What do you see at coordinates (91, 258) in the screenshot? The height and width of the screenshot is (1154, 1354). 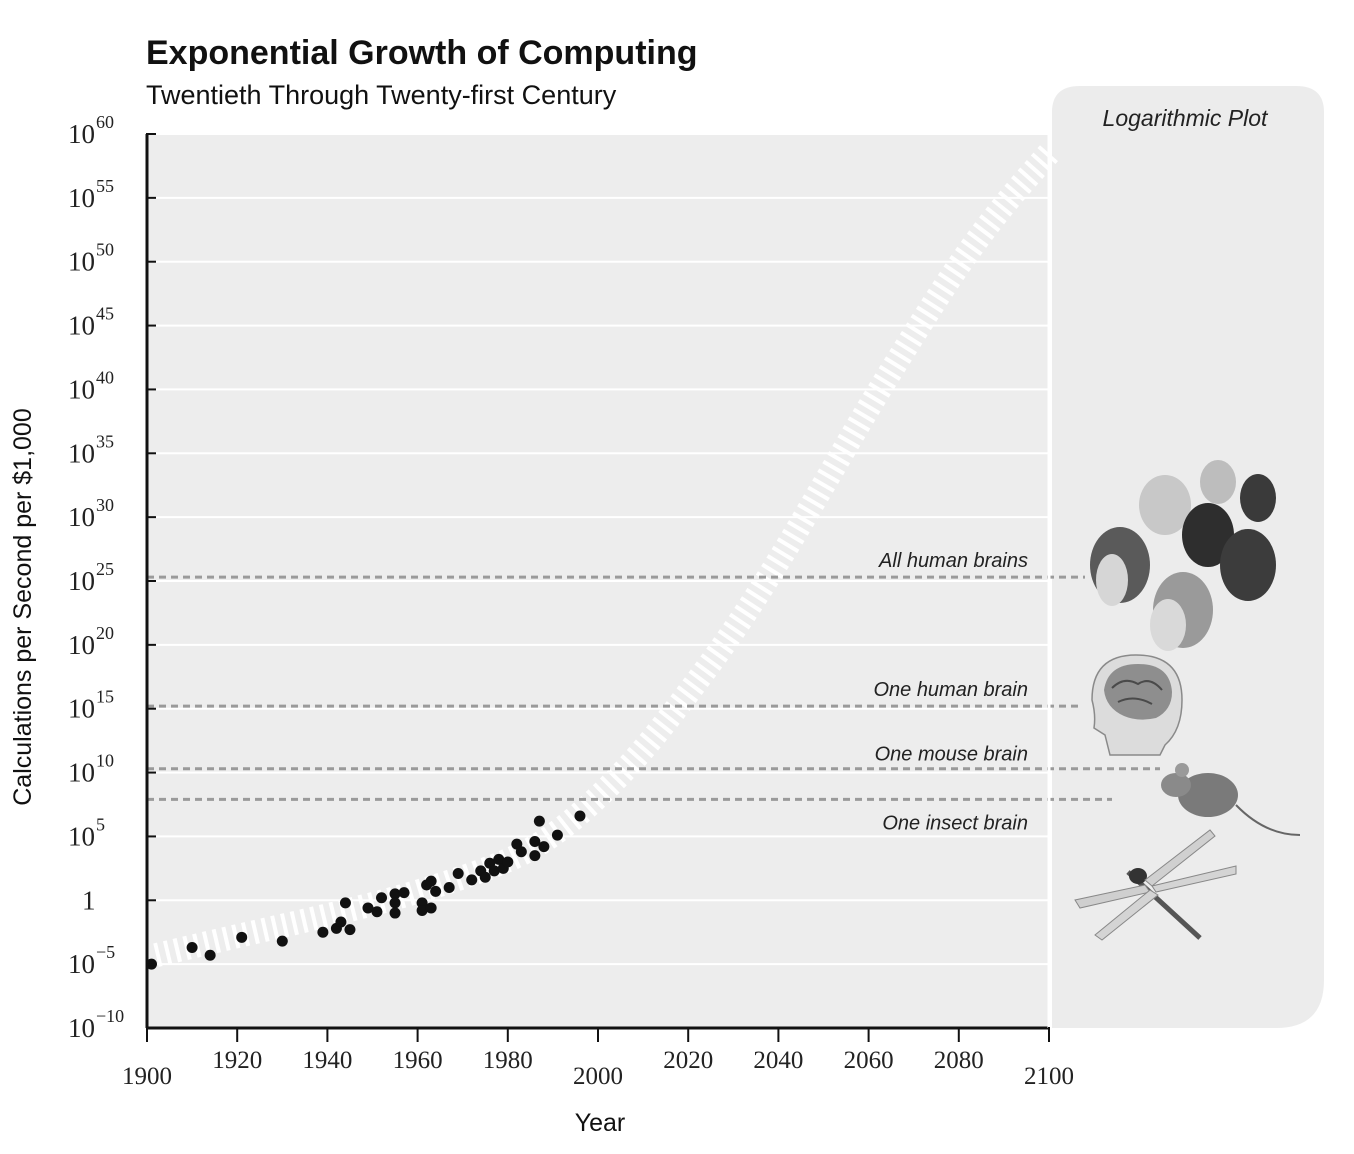 I see `y-tick-label: 1050` at bounding box center [91, 258].